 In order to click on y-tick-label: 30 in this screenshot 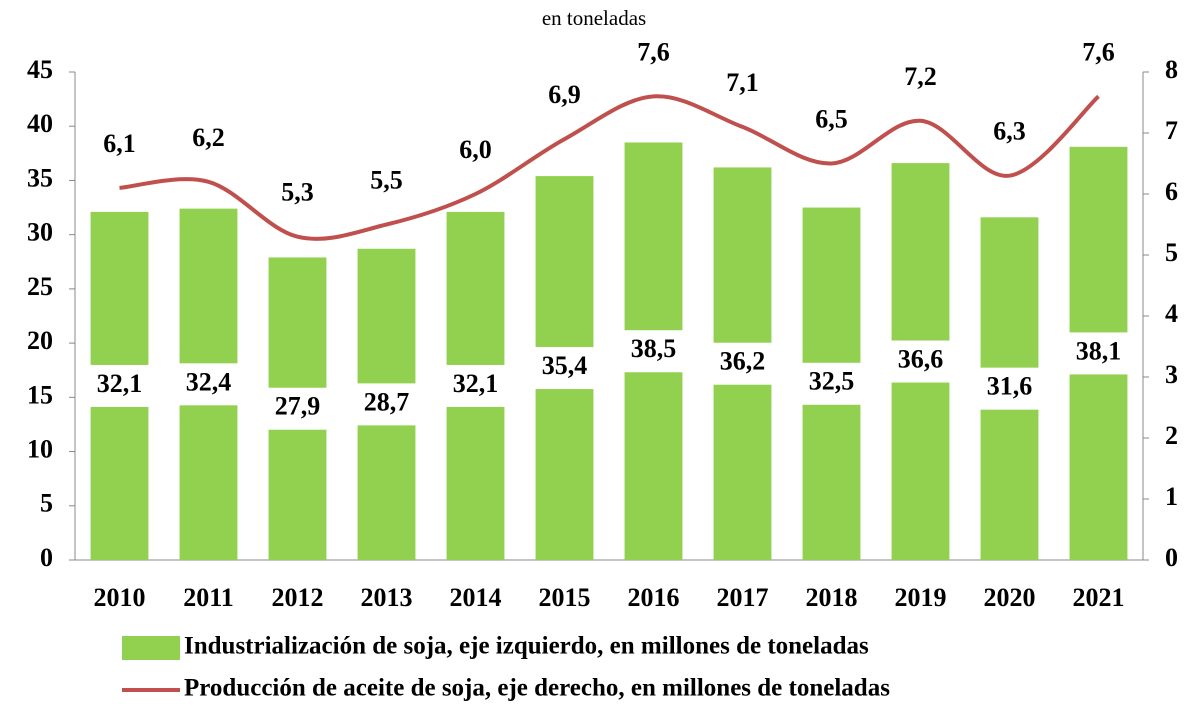, I will do `click(40, 232)`.